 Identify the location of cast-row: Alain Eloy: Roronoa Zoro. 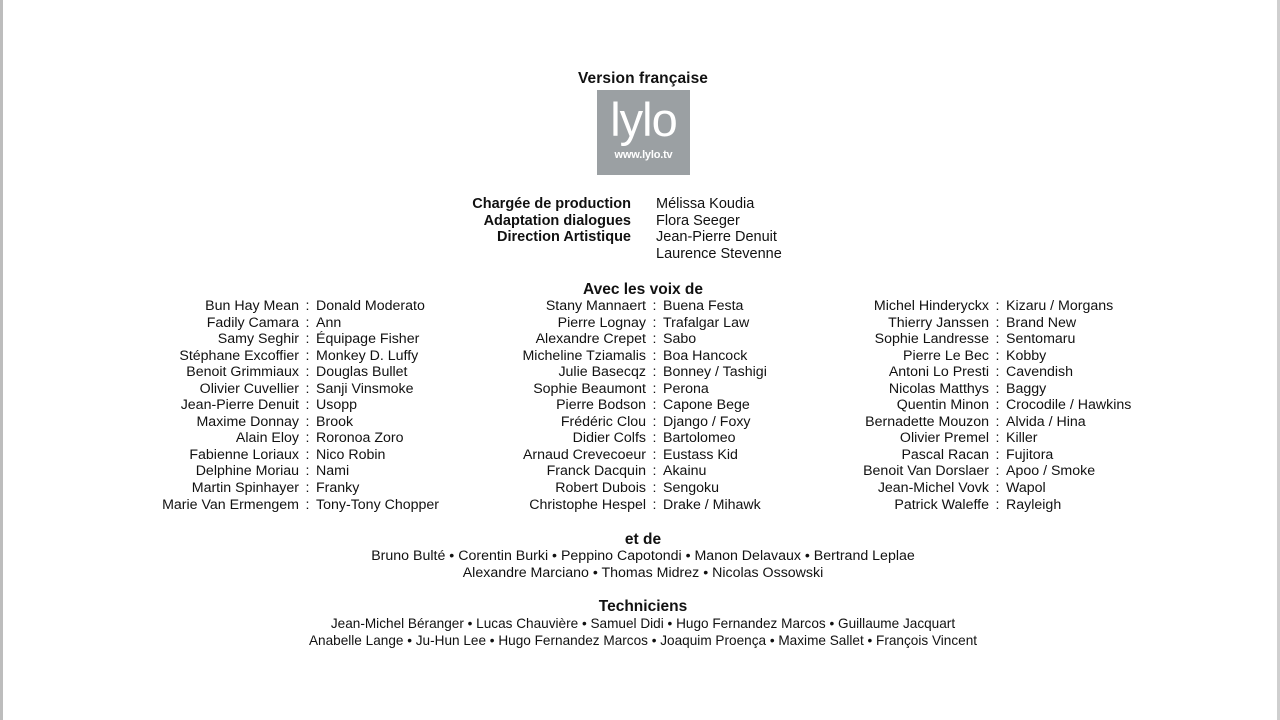
(238, 438).